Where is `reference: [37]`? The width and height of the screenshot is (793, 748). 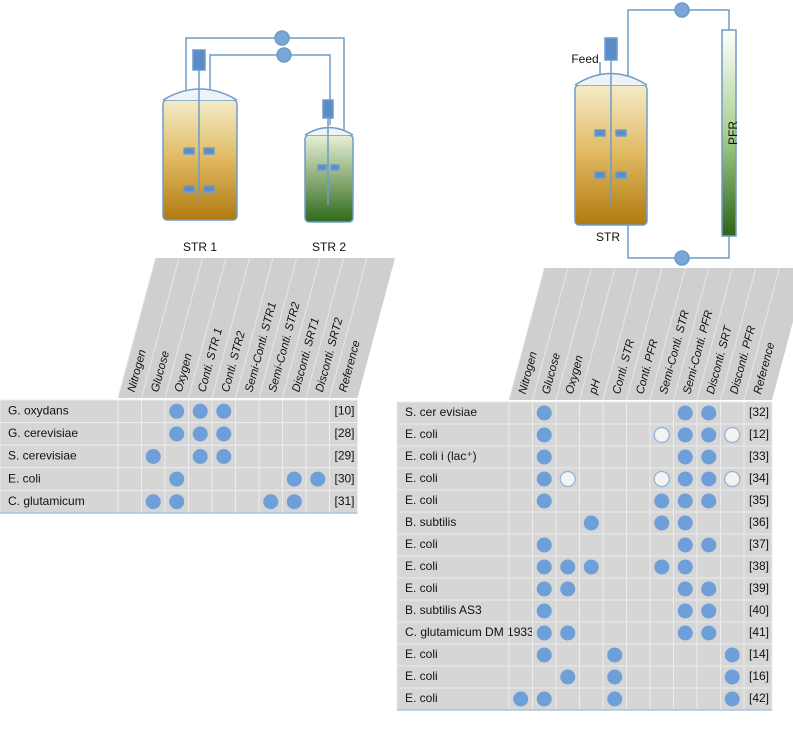
reference: [37] is located at coordinates (759, 544).